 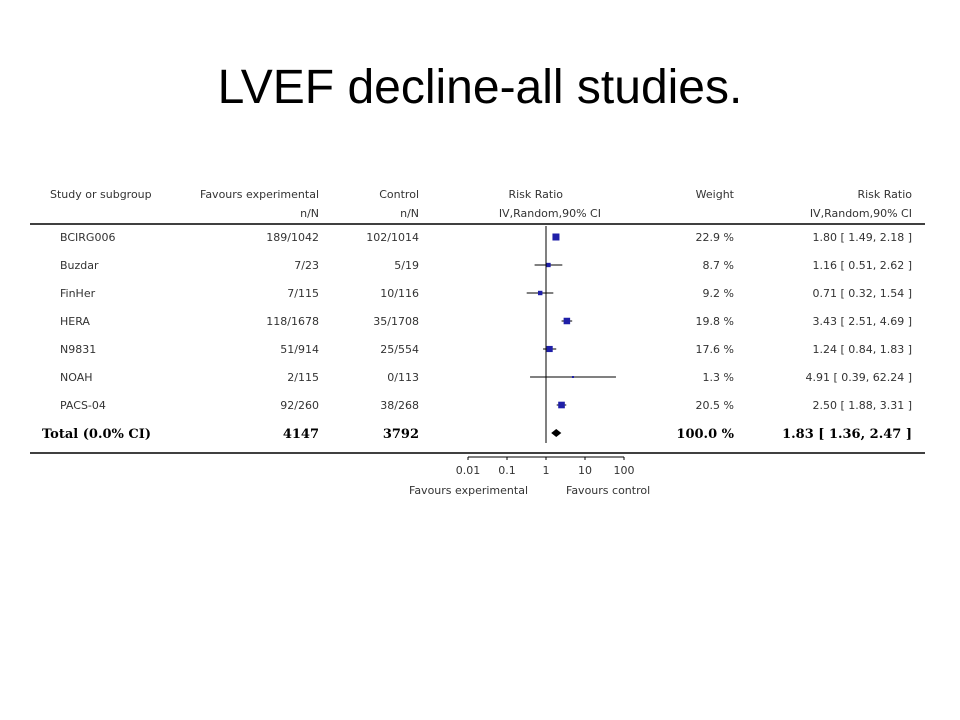 I want to click on header-study: Study or subgroup, so click(x=101, y=194).